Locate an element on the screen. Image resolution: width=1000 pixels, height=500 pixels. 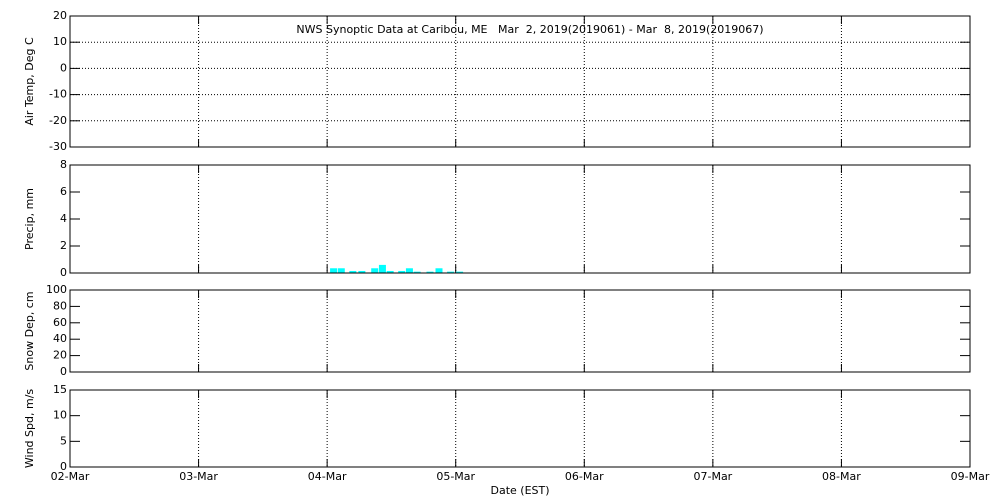
y-tick-label: -10 is located at coordinates (58, 94).